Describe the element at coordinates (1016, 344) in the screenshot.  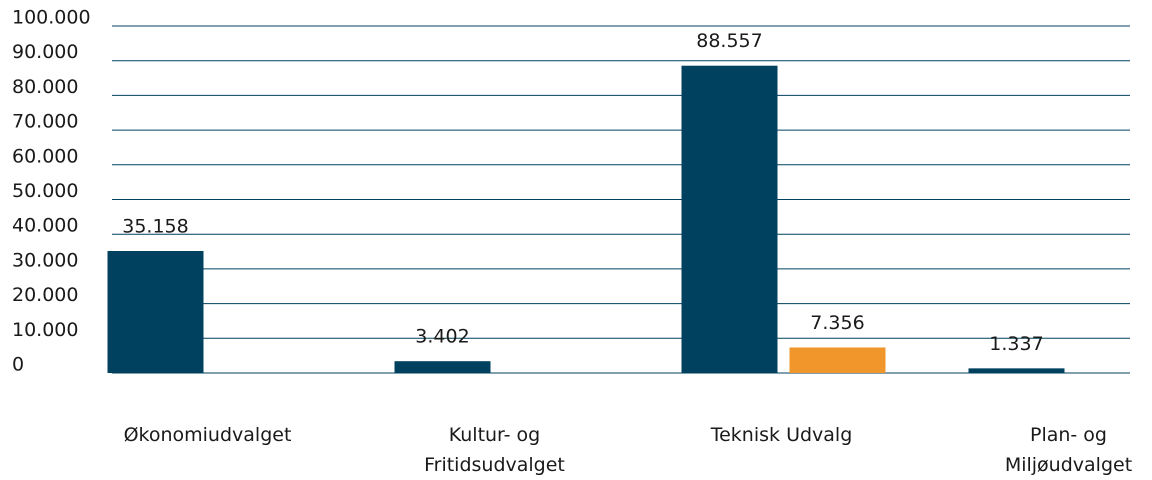
I see `value-label: 1.337` at that location.